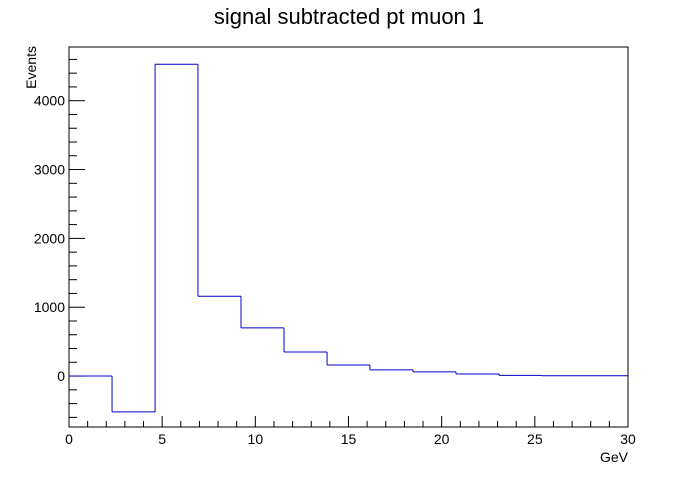 Image resolution: width=698 pixels, height=481 pixels. Describe the element at coordinates (614, 457) in the screenshot. I see `x-axis-label: GeV` at that location.